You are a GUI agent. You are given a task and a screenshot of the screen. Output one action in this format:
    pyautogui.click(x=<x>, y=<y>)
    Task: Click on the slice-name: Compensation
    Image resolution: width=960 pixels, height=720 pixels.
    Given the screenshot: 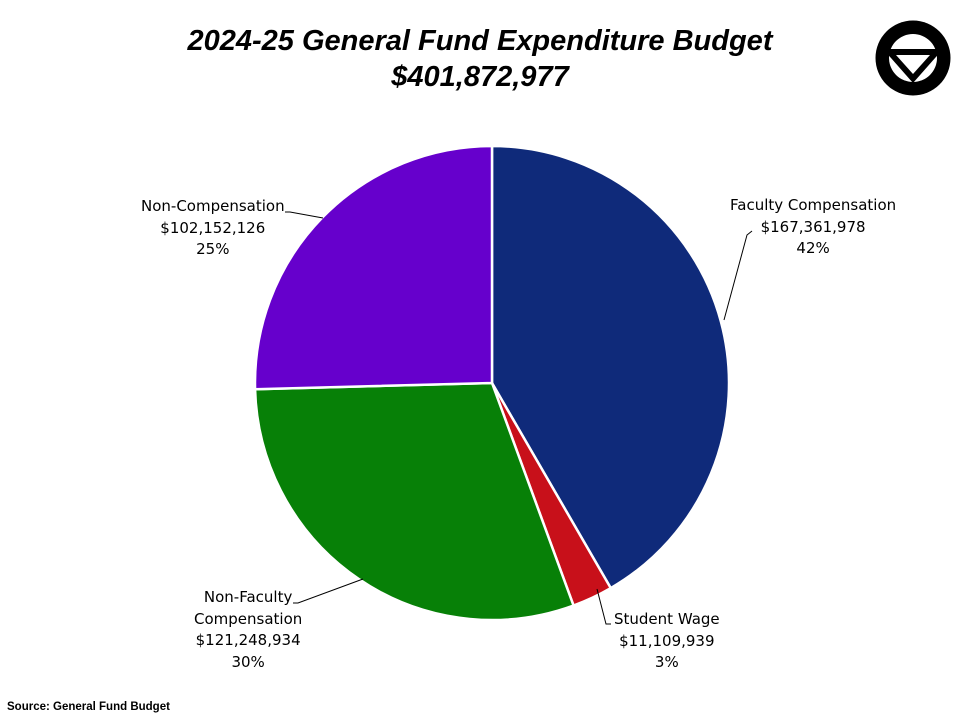 What is the action you would take?
    pyautogui.click(x=248, y=618)
    